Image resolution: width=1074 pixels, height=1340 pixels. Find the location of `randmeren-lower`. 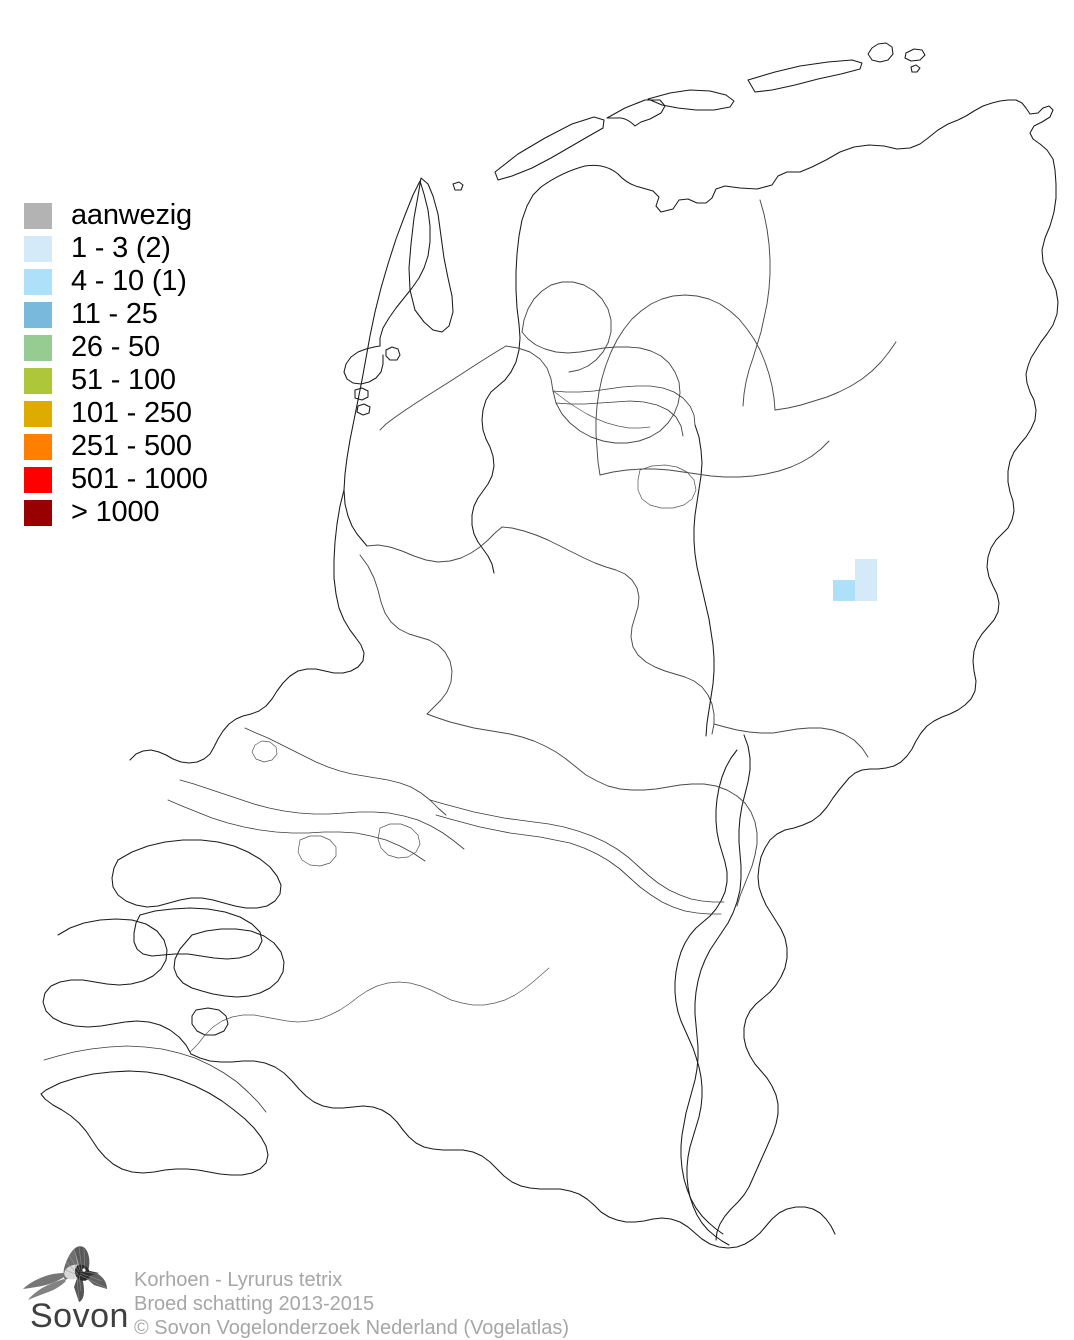

randmeren-lower is located at coordinates (619, 418).